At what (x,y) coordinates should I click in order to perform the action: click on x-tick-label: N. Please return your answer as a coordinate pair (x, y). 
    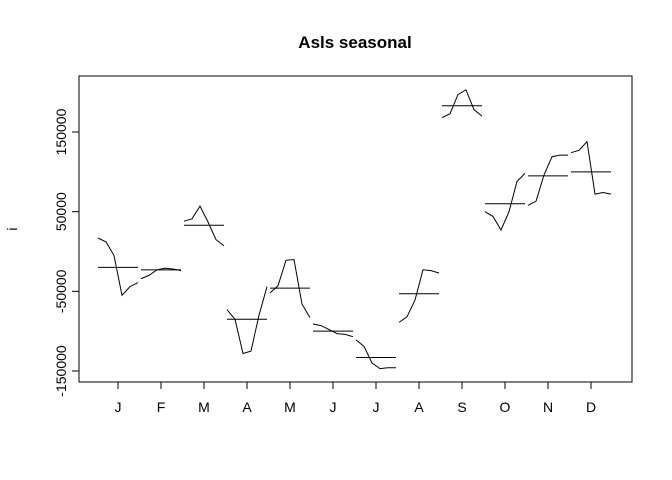
    Looking at the image, I should click on (548, 407).